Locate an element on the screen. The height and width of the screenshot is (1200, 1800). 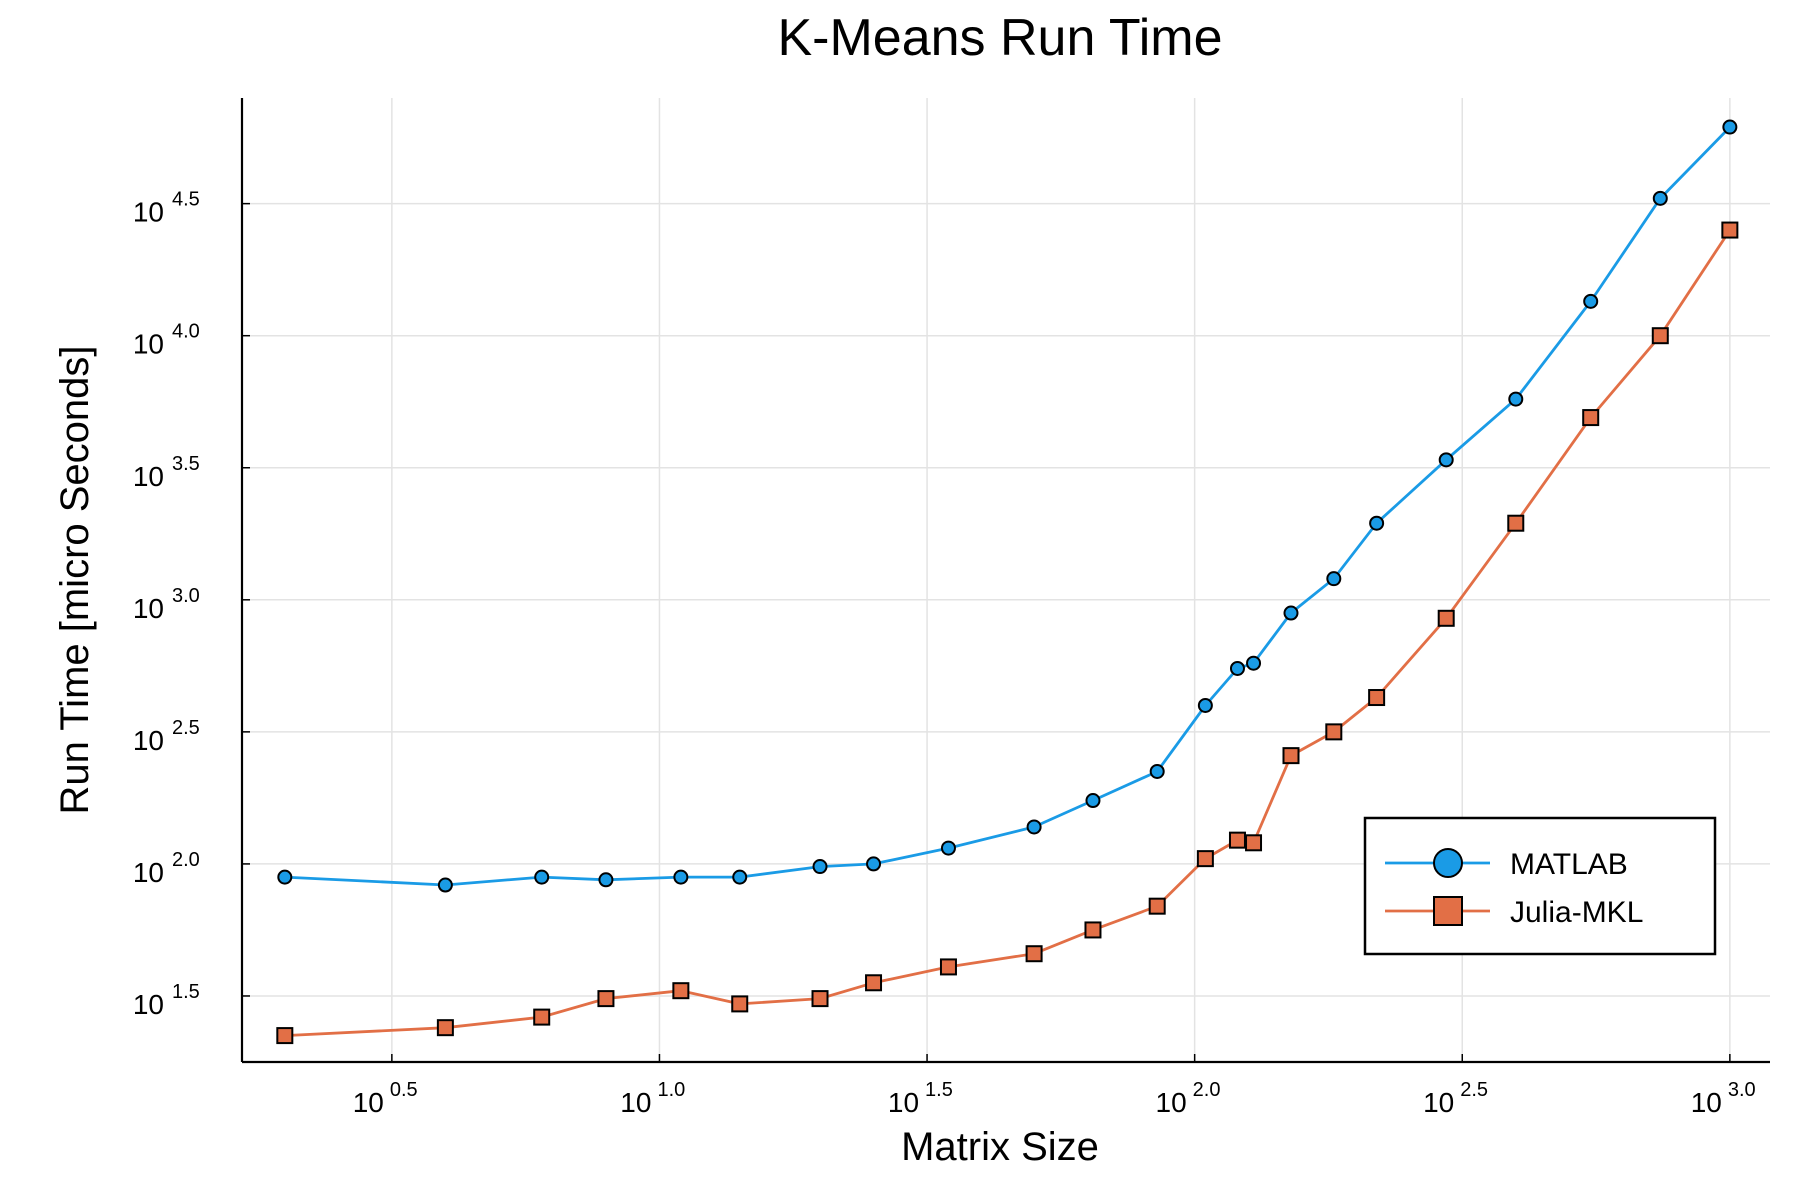
legend-marker-matlab is located at coordinates (1448, 863).